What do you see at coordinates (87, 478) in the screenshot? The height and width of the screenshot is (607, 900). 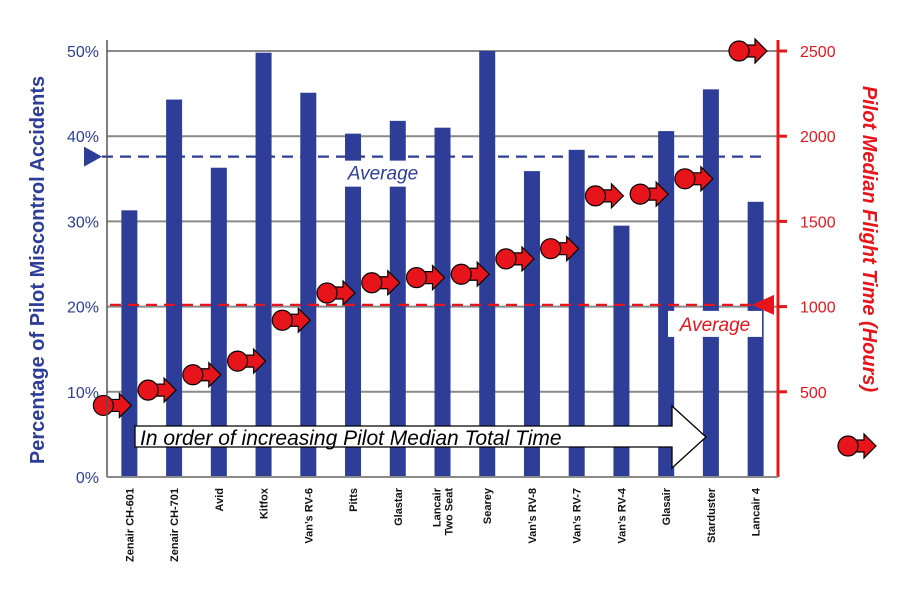 I see `left-tick-label: 0%` at bounding box center [87, 478].